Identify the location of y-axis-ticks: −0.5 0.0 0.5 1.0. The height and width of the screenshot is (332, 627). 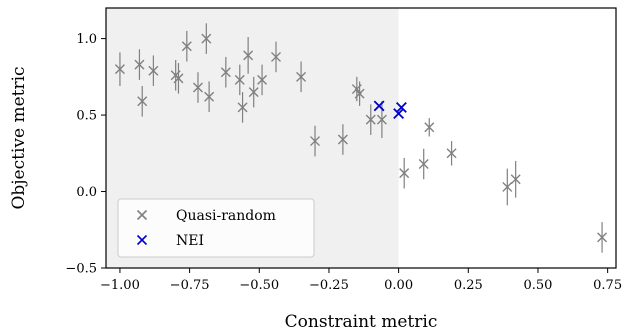
(85, 154).